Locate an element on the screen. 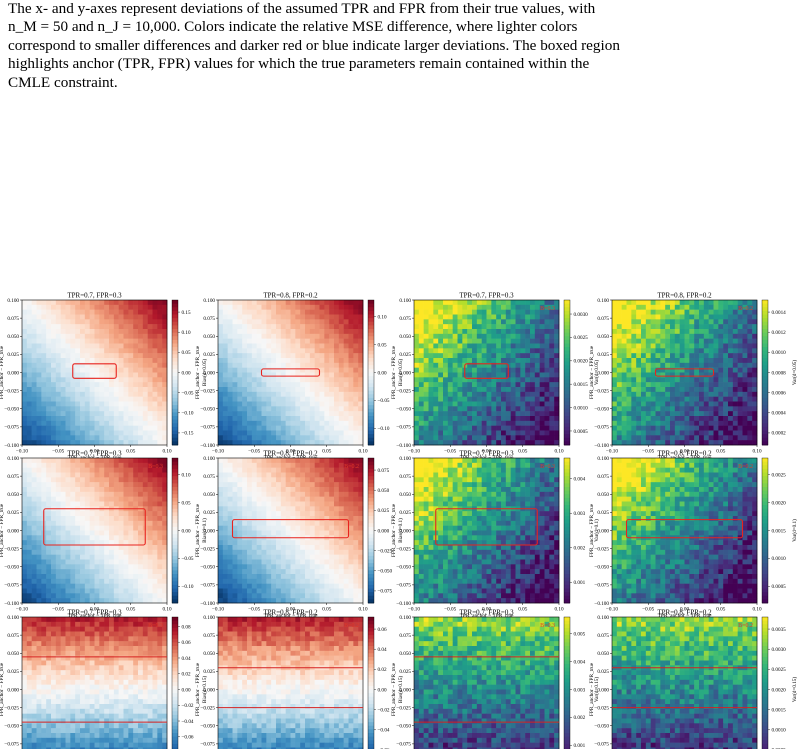 The height and width of the screenshot is (749, 804). colorbar-tick-label: 0.10 is located at coordinates (186, 333).